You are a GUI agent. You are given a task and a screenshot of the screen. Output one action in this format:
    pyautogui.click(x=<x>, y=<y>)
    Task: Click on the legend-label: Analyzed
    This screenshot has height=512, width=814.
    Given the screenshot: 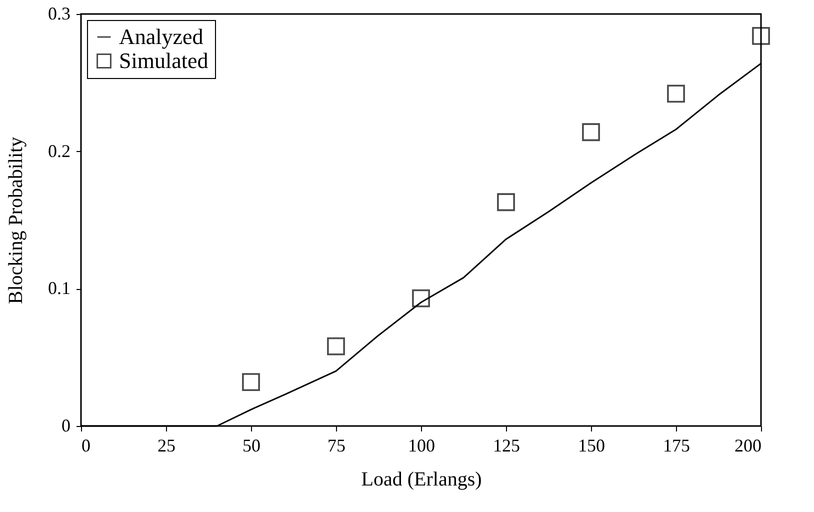 What is the action you would take?
    pyautogui.click(x=161, y=36)
    